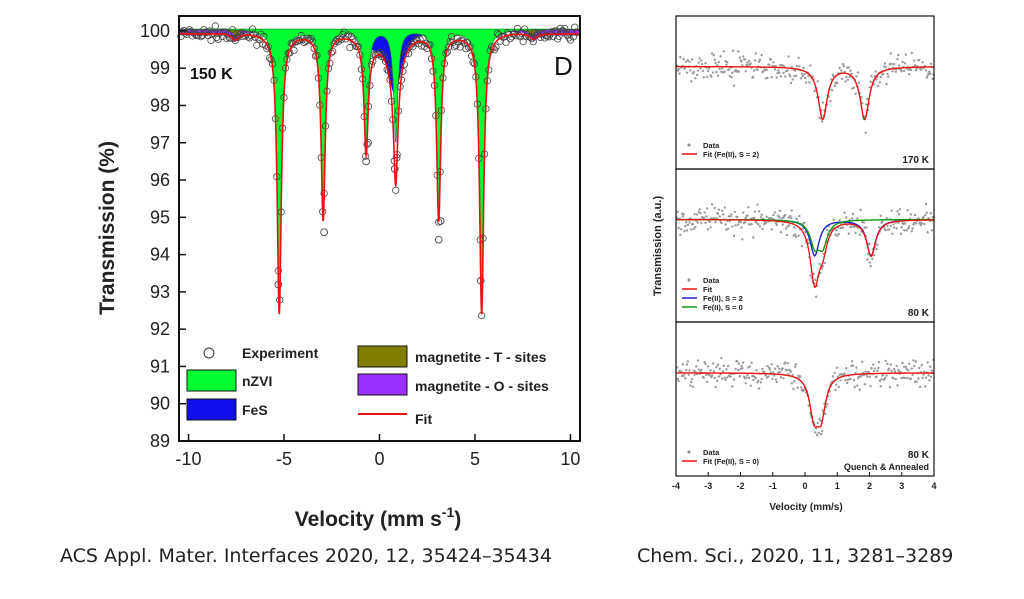 Image resolution: width=1024 pixels, height=599 pixels. I want to click on legend-data-marker, so click(689, 452).